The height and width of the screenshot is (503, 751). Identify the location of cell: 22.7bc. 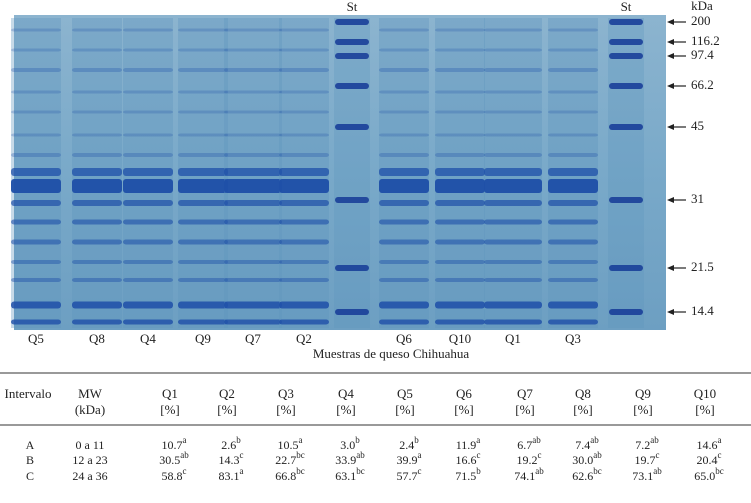
(290, 458).